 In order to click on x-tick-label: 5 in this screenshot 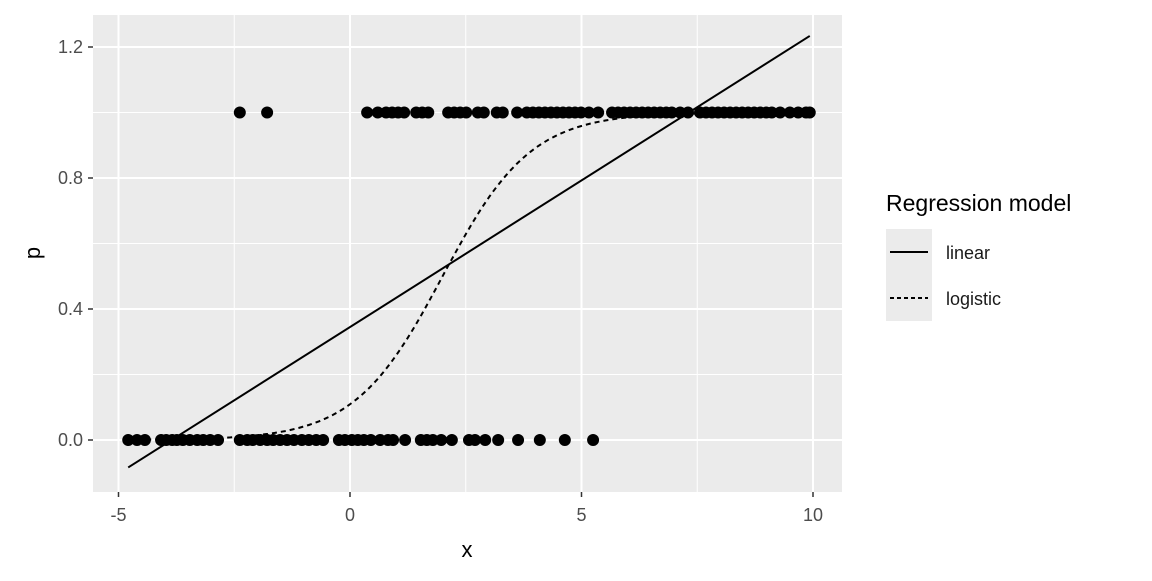, I will do `click(581, 515)`.